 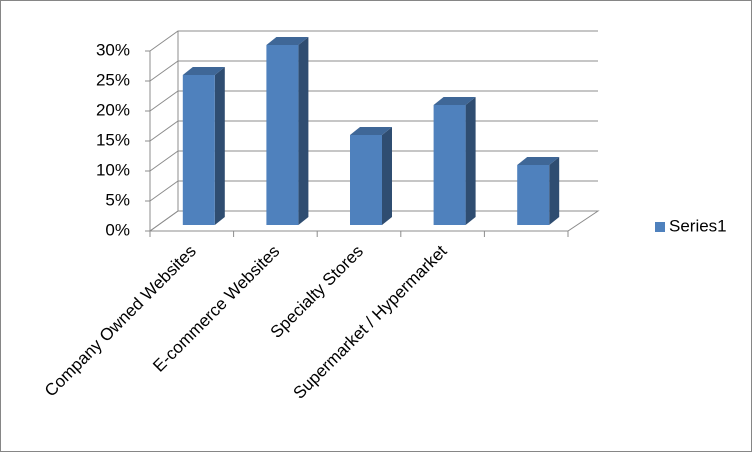 What do you see at coordinates (117, 229) in the screenshot?
I see `y-tick-label: 0%` at bounding box center [117, 229].